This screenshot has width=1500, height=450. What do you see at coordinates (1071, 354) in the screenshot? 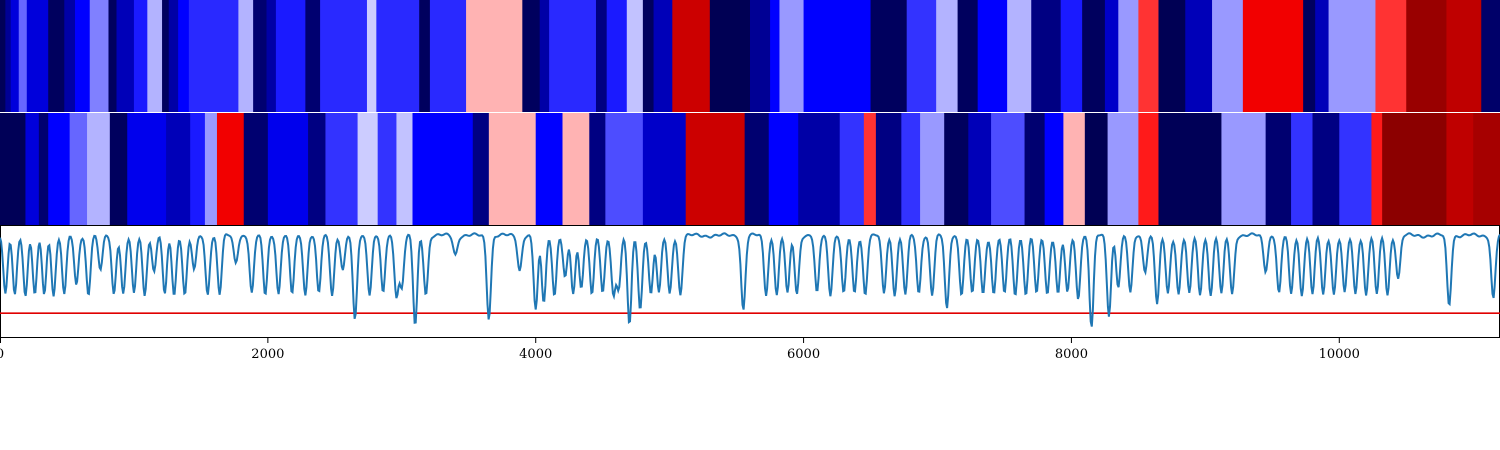
I see `x-tick-label: 8000` at bounding box center [1071, 354].